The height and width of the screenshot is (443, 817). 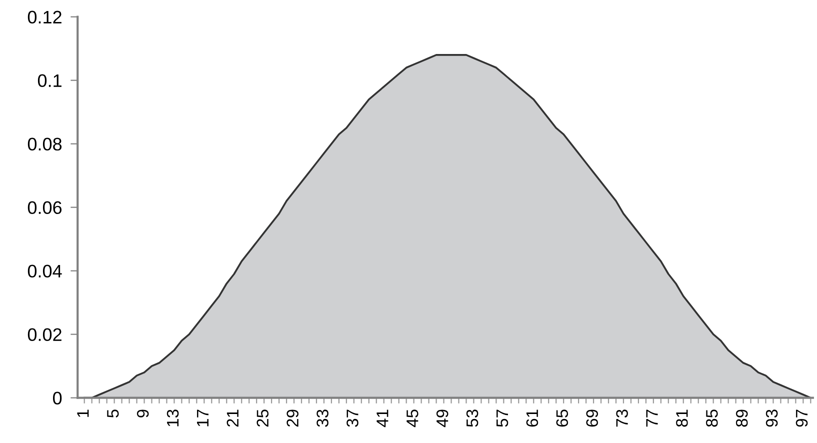 I want to click on x-tick-label: 81, so click(x=682, y=418).